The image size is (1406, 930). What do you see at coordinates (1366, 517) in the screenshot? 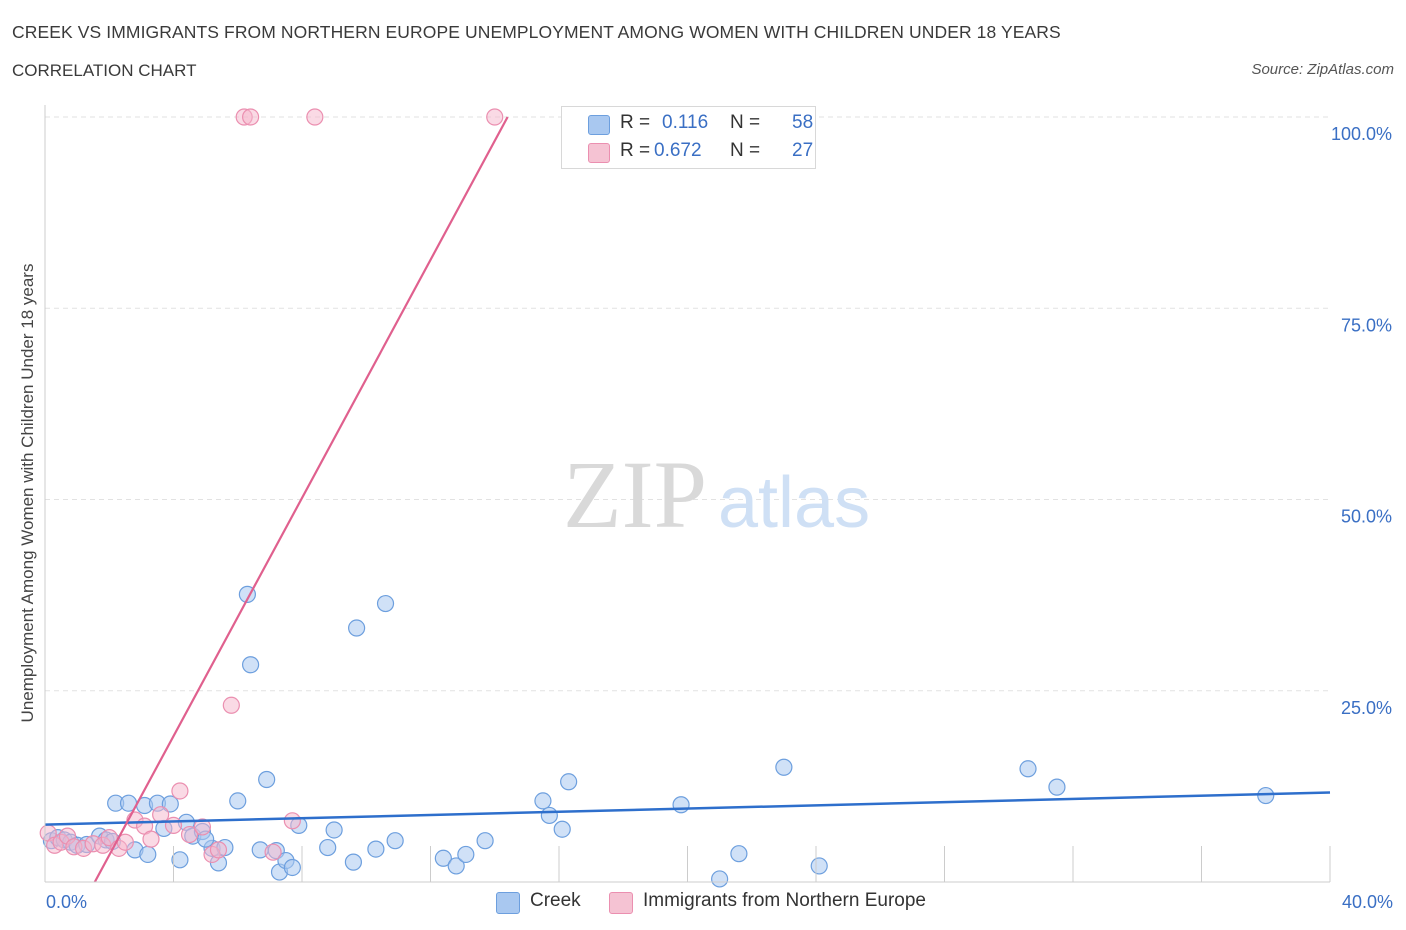
I see `y-tick-label: 50.0%` at bounding box center [1366, 517].